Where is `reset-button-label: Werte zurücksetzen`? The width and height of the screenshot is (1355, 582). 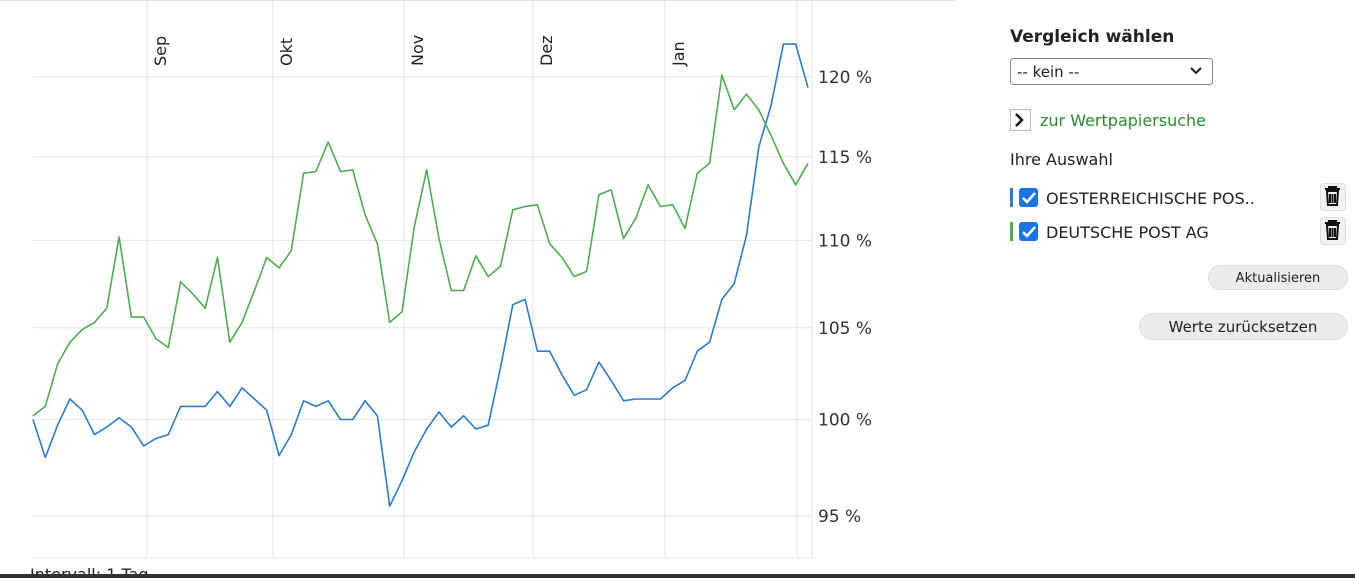 reset-button-label: Werte zurücksetzen is located at coordinates (1243, 327).